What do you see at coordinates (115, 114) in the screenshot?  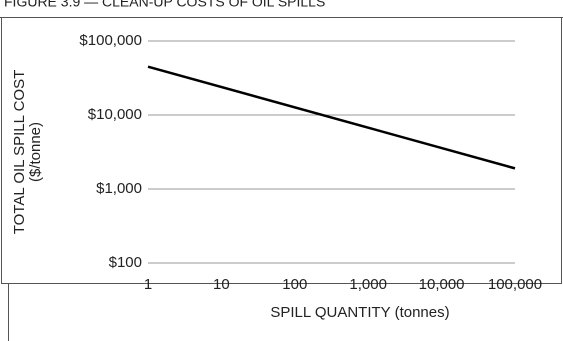 I see `y-tick-label: $10,000` at bounding box center [115, 114].